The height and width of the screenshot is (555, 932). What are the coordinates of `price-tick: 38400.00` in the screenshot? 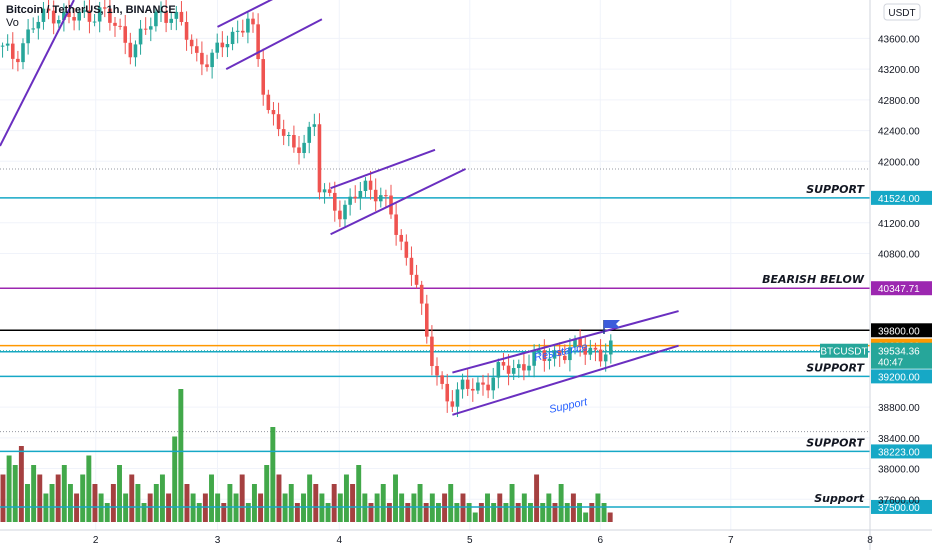 It's located at (899, 439).